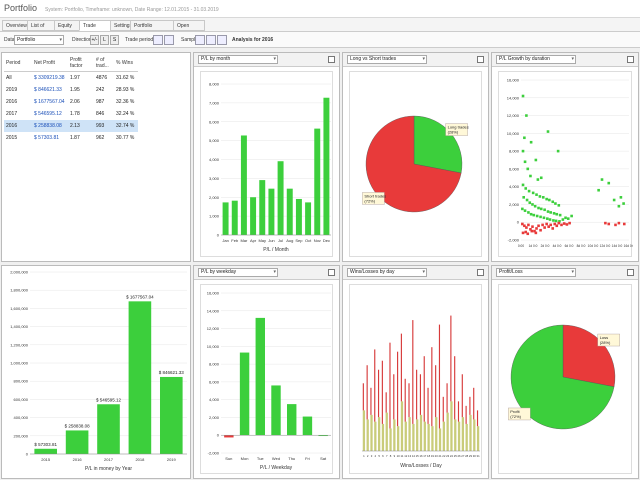 This screenshot has width=640, height=480. What do you see at coordinates (95, 30) in the screenshot?
I see `tab-trade-analysis: Trade analysis` at bounding box center [95, 30].